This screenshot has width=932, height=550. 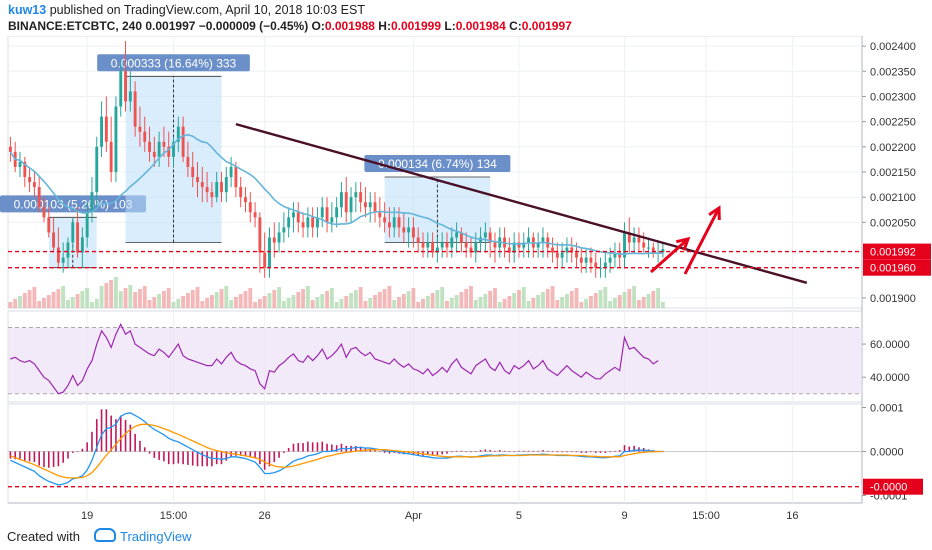 I want to click on last-price: 0.001997, so click(x=170, y=26).